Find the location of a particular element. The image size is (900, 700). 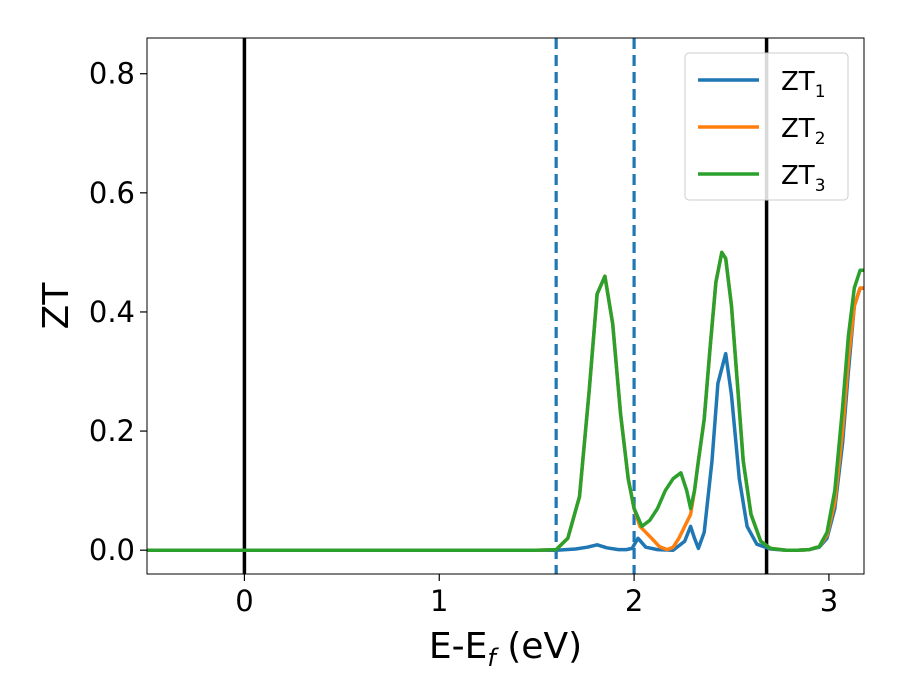

x-axis-label-unit: (eV) is located at coordinates (539, 646).